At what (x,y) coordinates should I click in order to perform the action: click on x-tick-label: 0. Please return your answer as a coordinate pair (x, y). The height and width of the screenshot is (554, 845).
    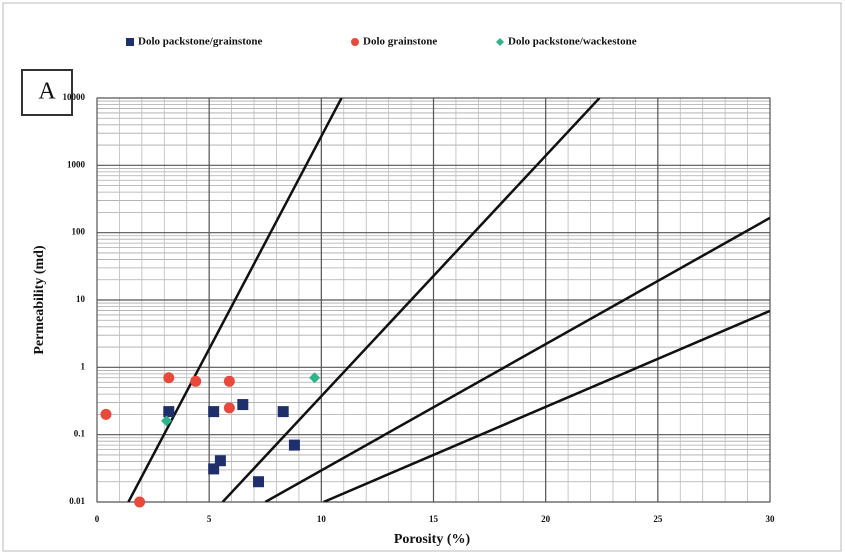
    Looking at the image, I should click on (97, 519).